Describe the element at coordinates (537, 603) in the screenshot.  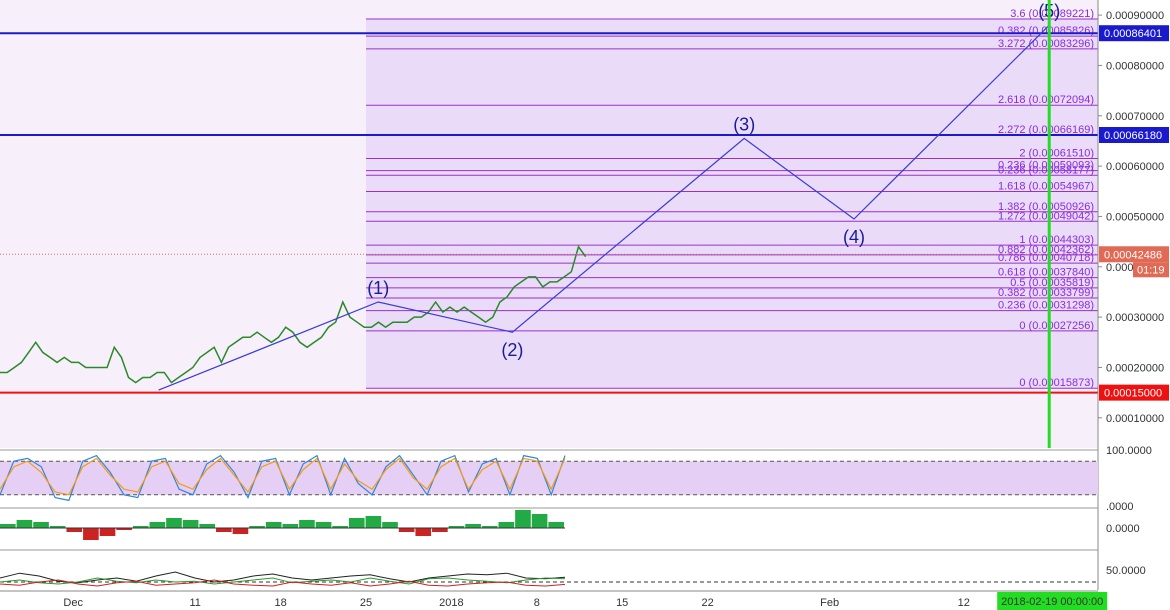
I see `x-tick-label: 8` at that location.